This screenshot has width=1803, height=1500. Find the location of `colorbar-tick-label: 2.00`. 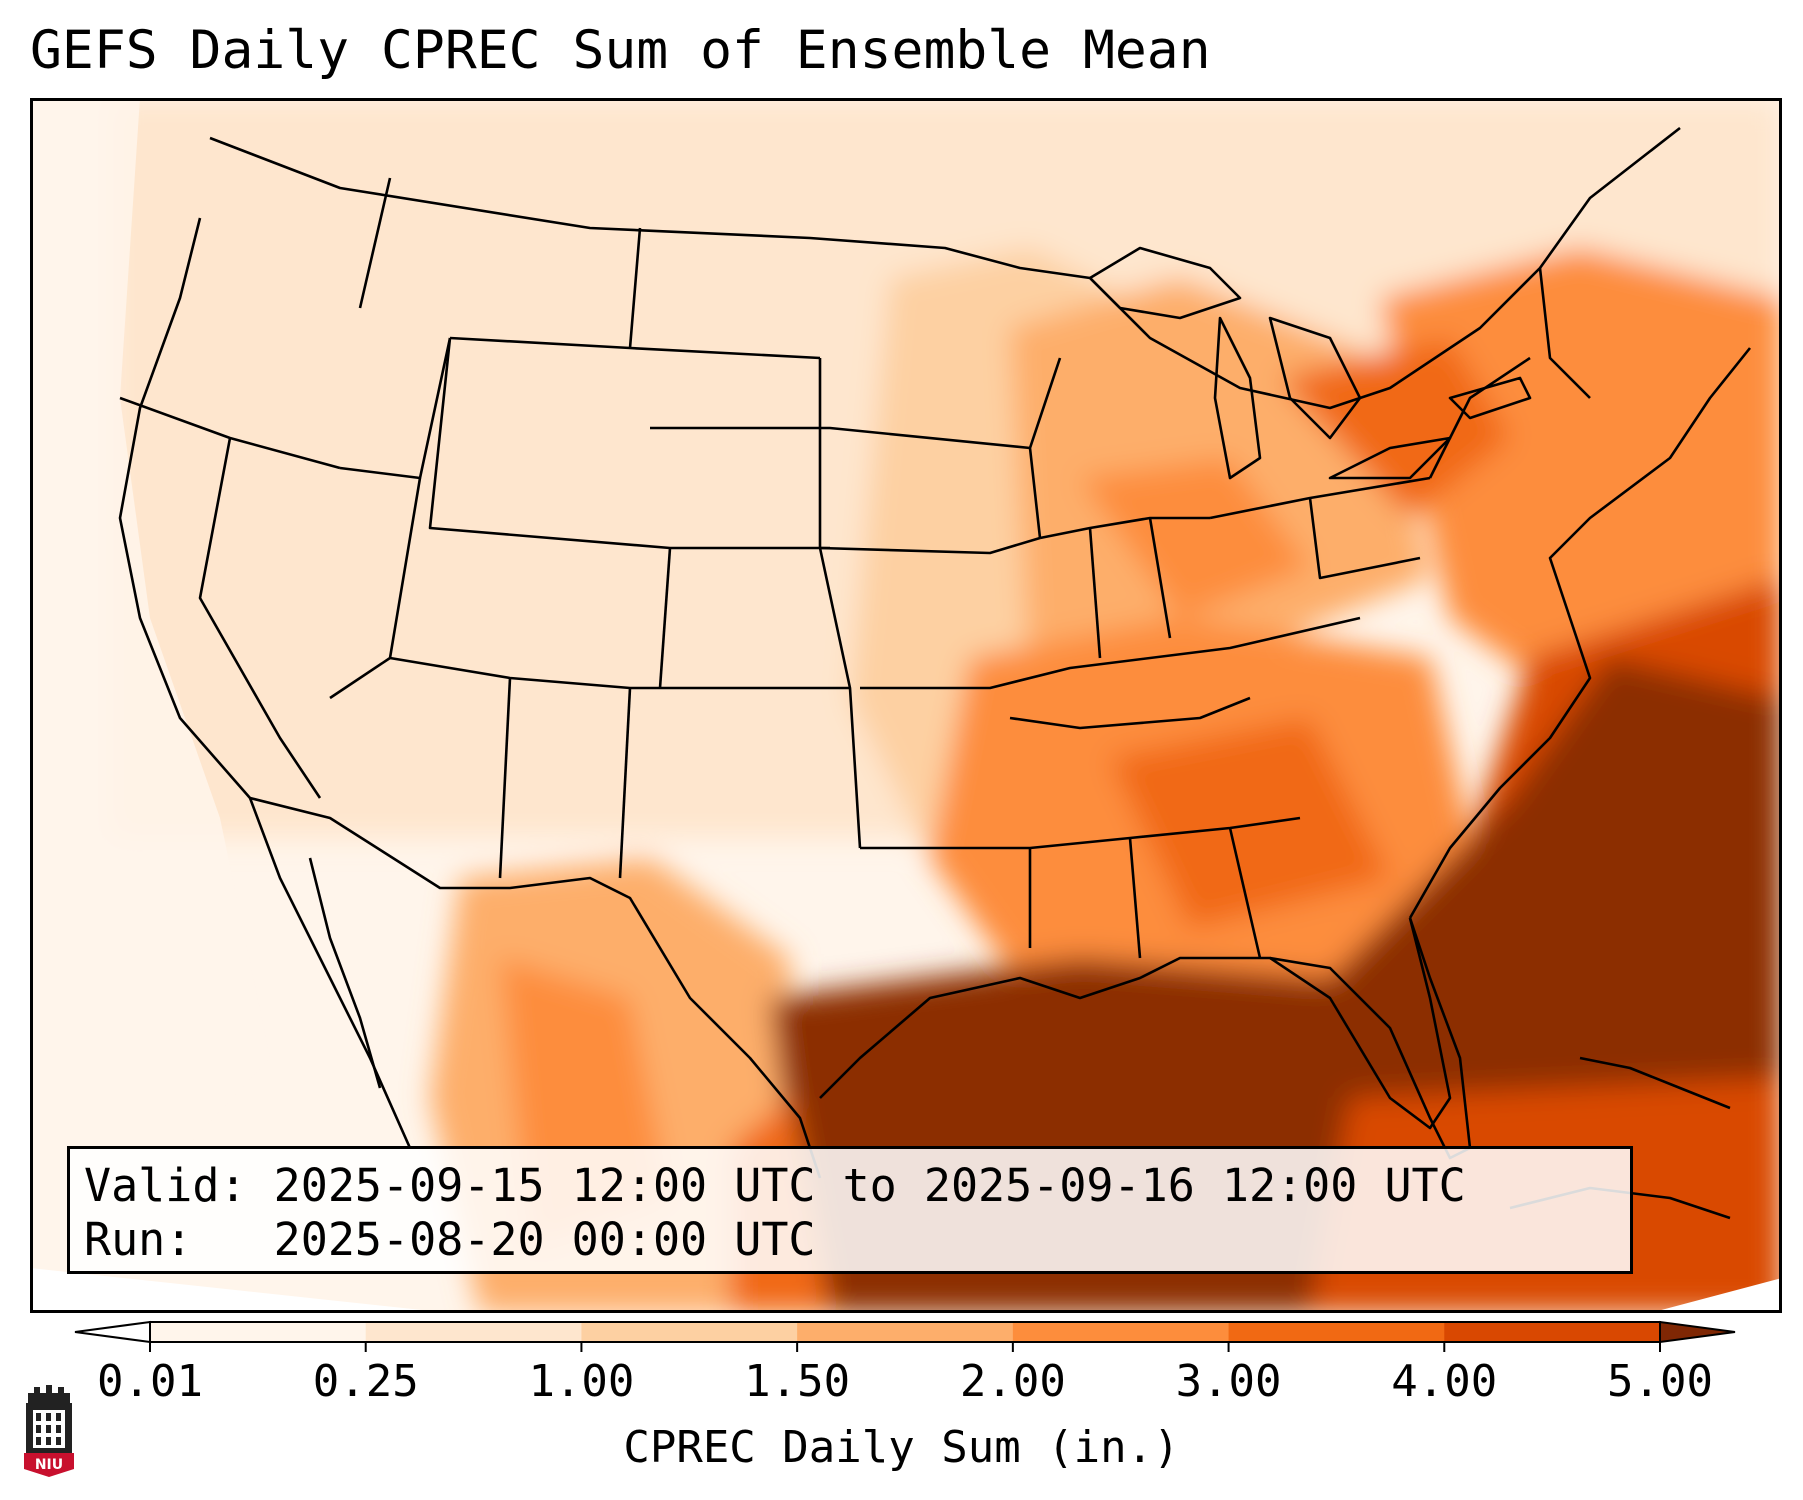

colorbar-tick-label: 2.00 is located at coordinates (1012, 1381).